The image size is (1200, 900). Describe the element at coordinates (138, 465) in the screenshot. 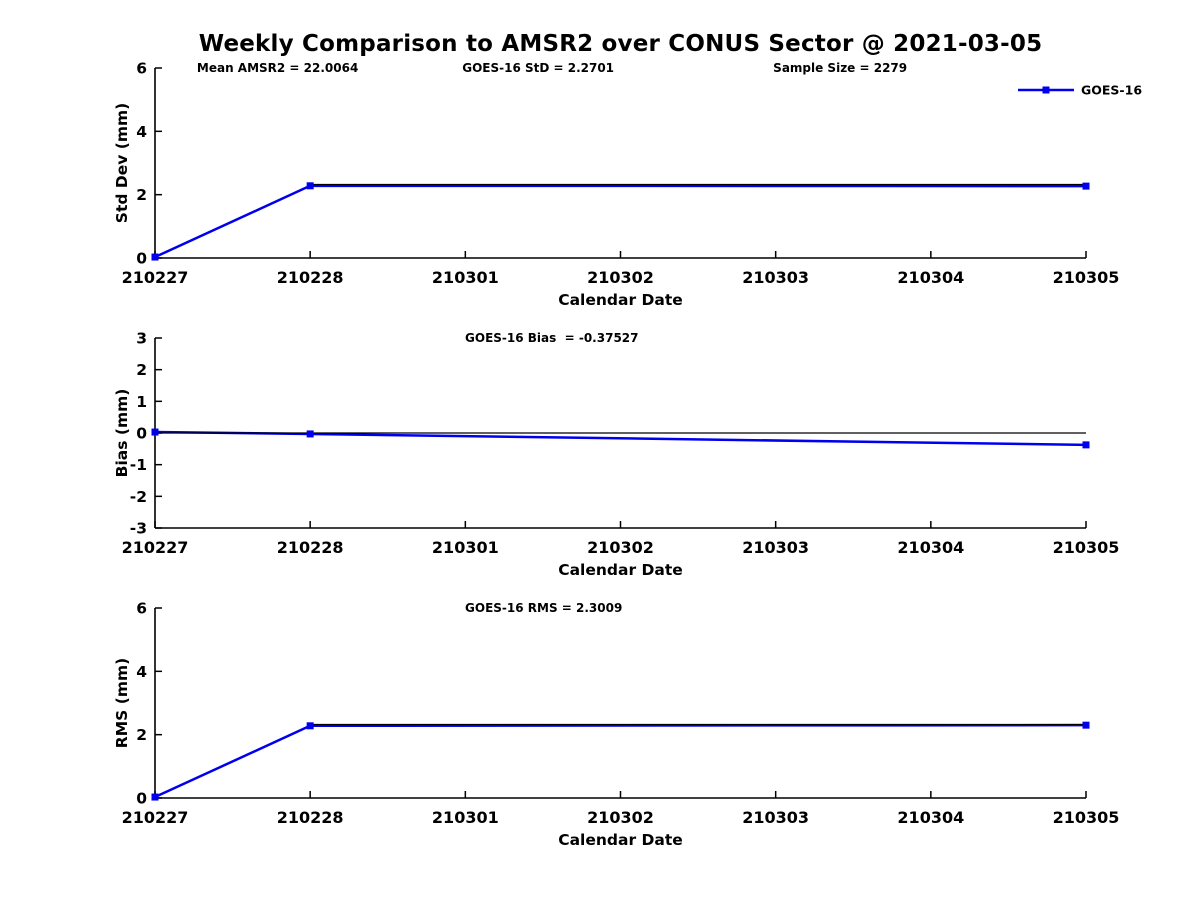

I see `y-tick-label: -1` at that location.